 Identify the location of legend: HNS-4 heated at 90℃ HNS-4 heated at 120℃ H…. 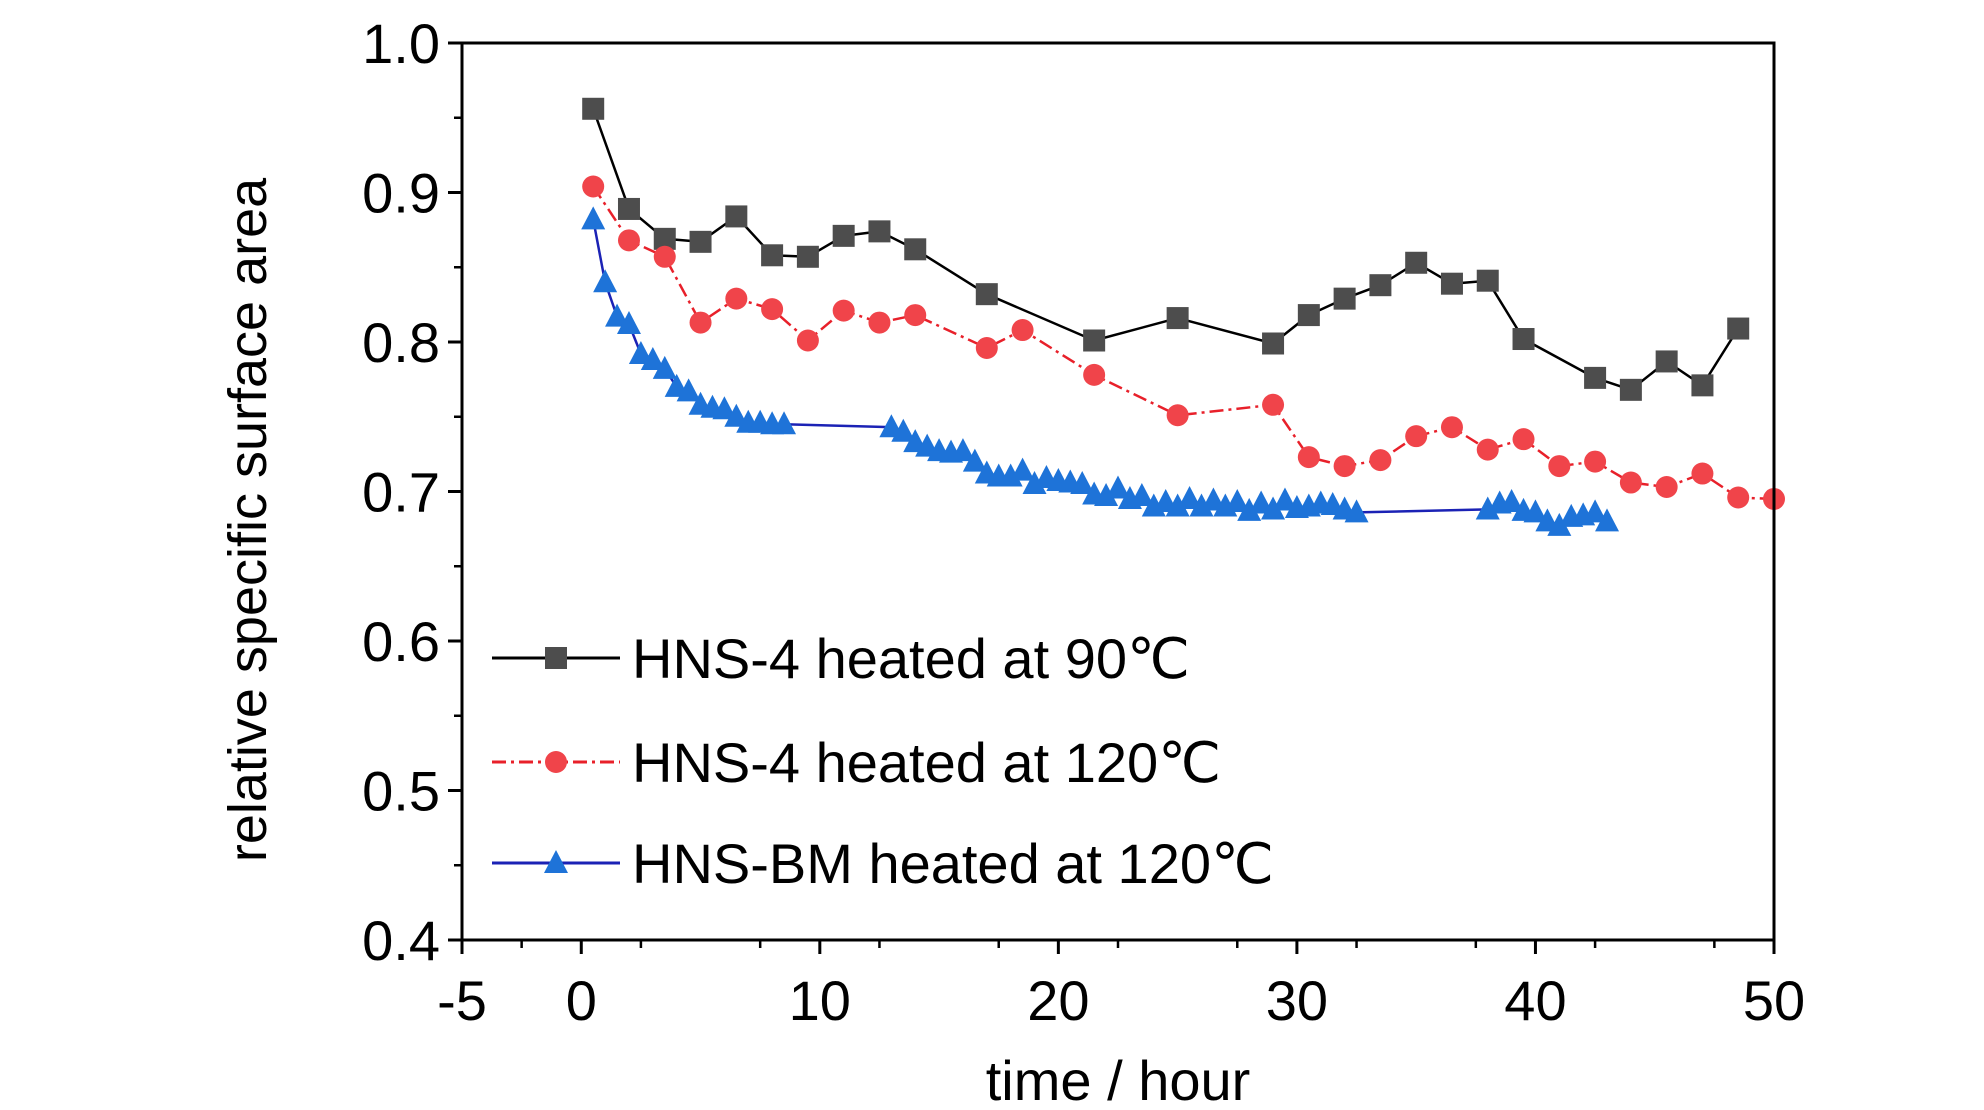
(883, 761).